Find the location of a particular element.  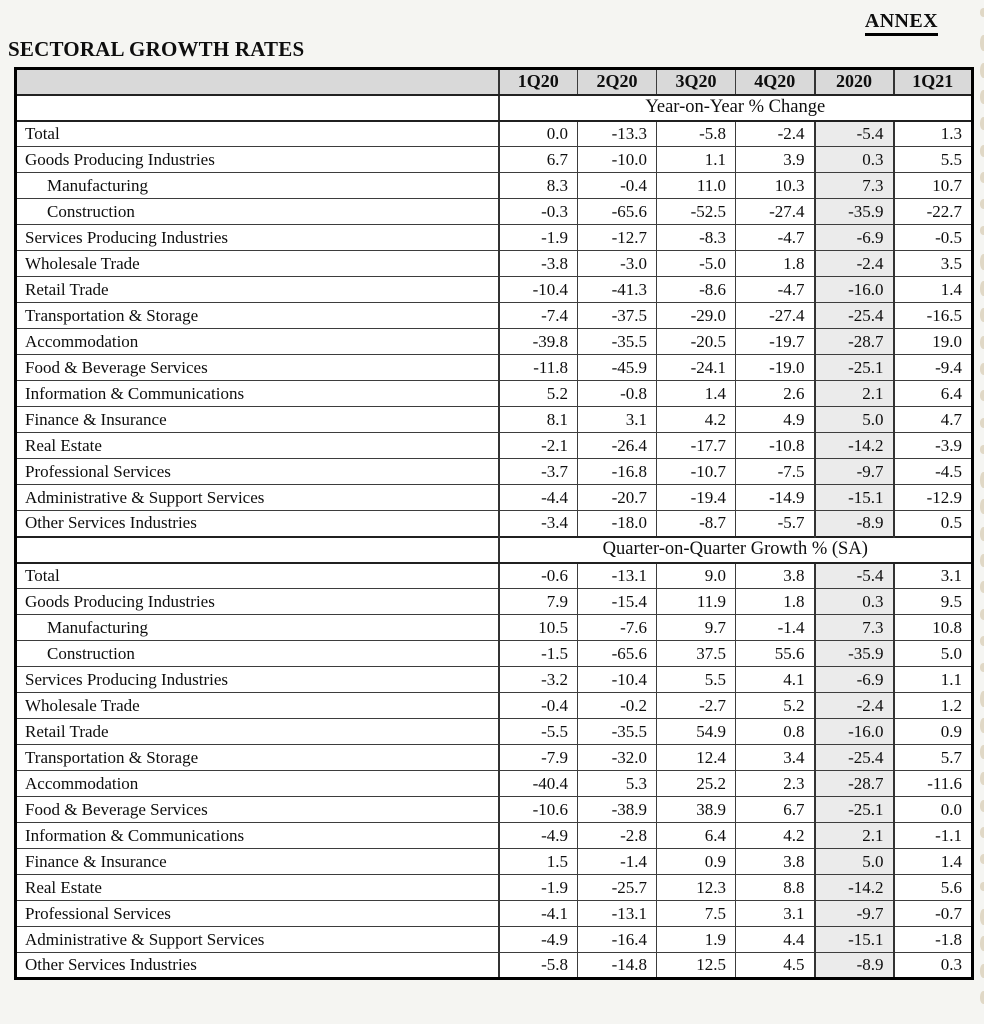

column-header-row: 1Q20 2Q20 3Q20 4Q20 2020 1Q21 is located at coordinates (494, 82).